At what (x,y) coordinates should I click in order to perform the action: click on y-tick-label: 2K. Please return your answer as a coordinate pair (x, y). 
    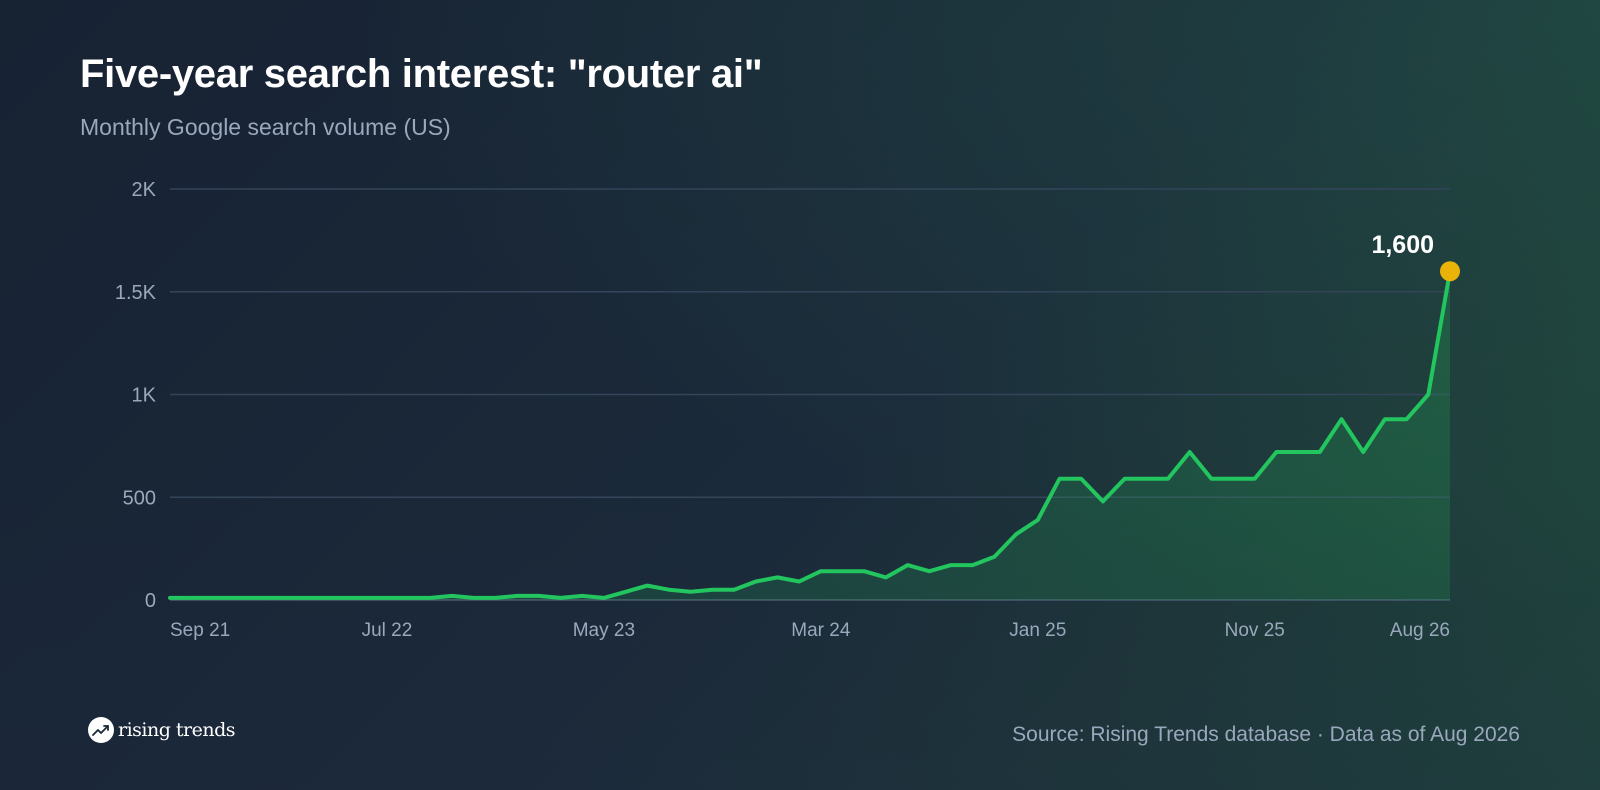
    Looking at the image, I should click on (144, 190).